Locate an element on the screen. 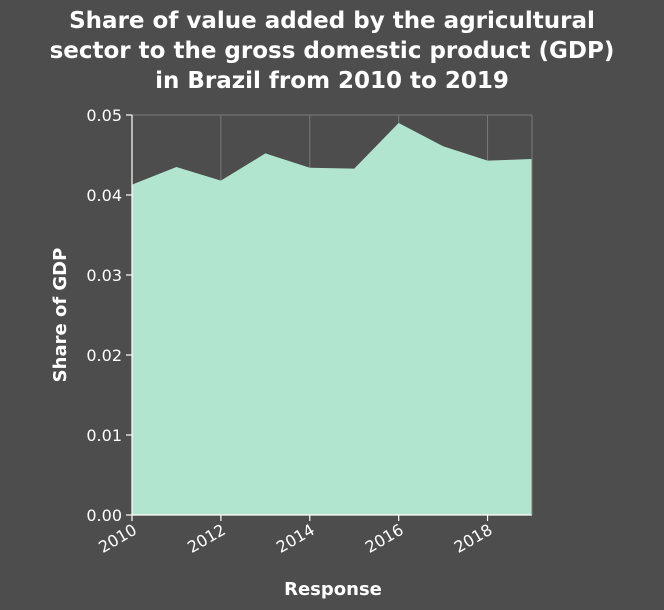  x-tick-label: 2018 is located at coordinates (473, 538).